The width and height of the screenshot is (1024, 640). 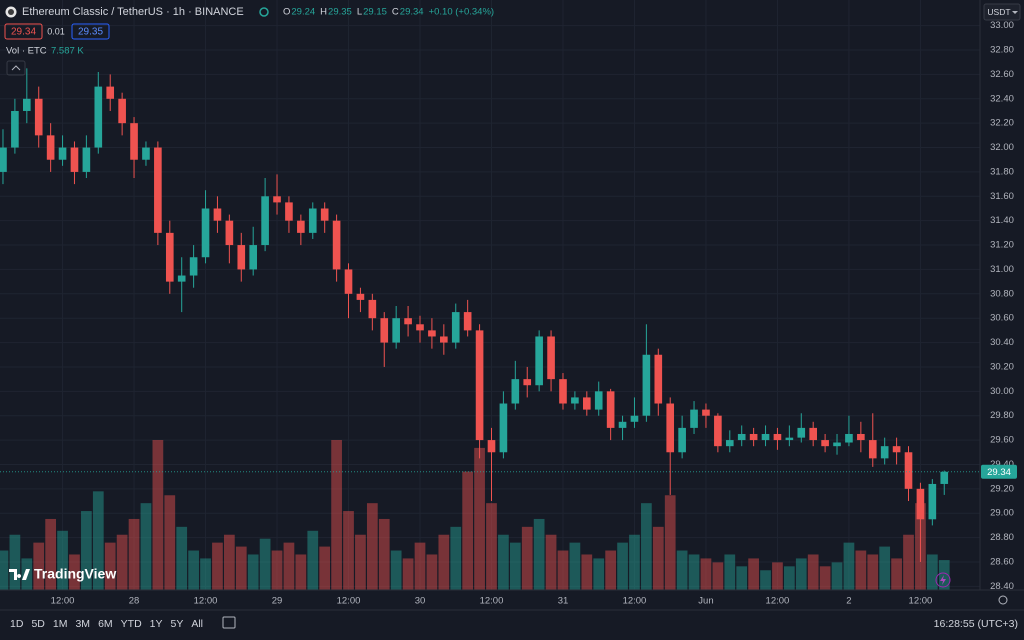 What do you see at coordinates (131, 624) in the screenshot?
I see `range-button: YTD` at bounding box center [131, 624].